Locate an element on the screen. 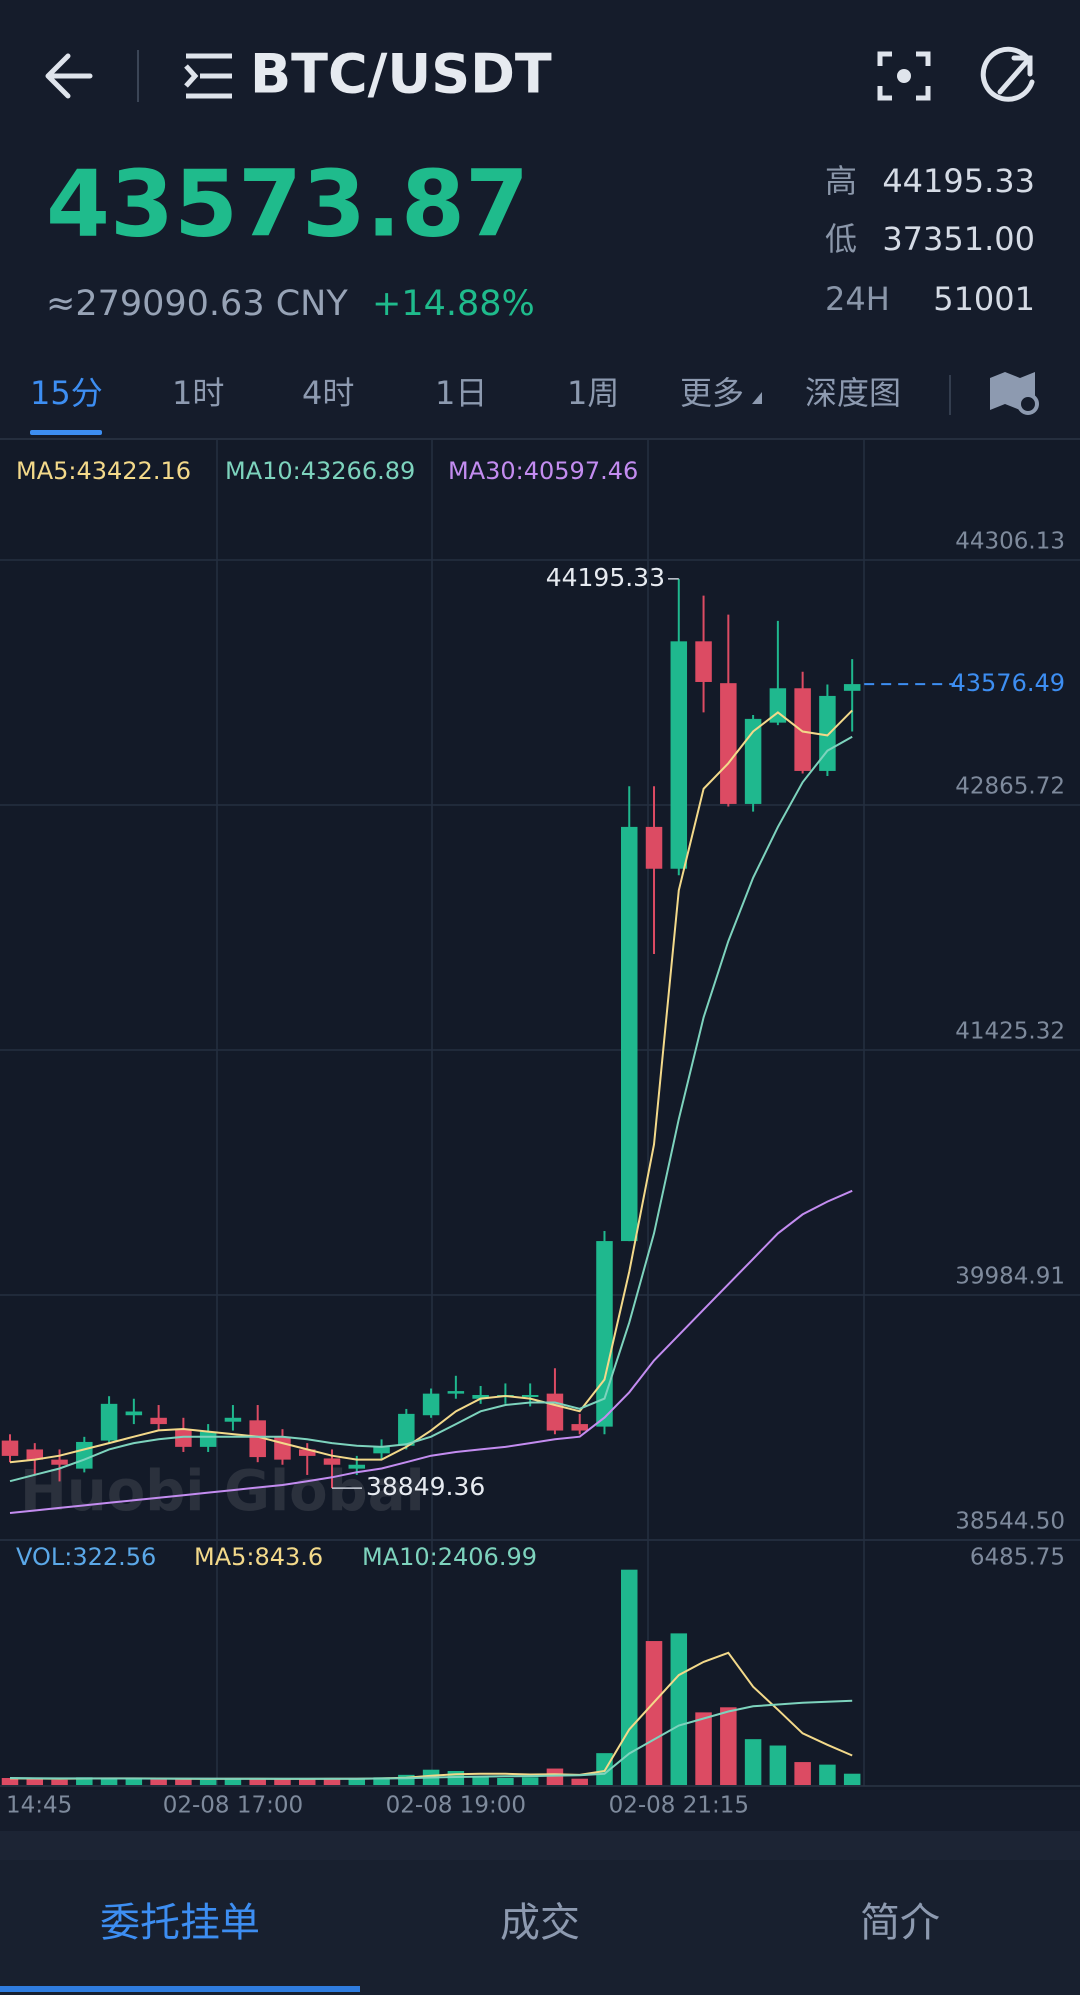 Image resolution: width=1080 pixels, height=1995 pixels. period-bar: 15分 1时 4时 1日 1周 更多 深度图 is located at coordinates (465, 393).